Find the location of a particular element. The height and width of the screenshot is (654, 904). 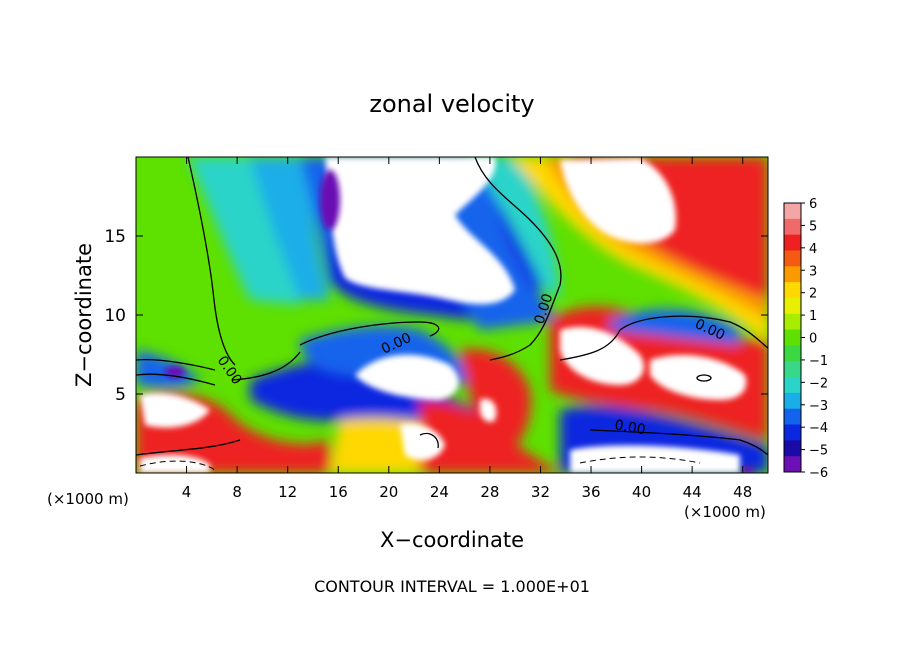

x-axis-label: X−coordinate is located at coordinates (452, 540).